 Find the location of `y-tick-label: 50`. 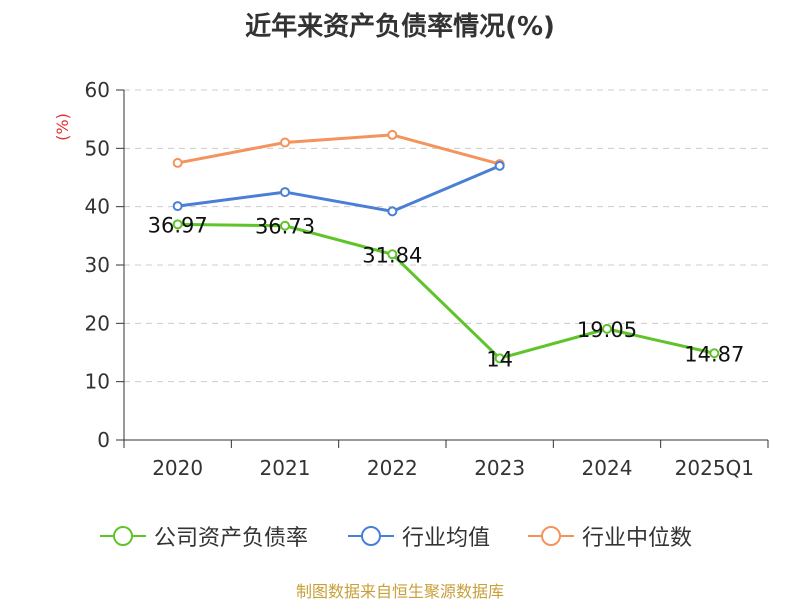

y-tick-label: 50 is located at coordinates (97, 148).